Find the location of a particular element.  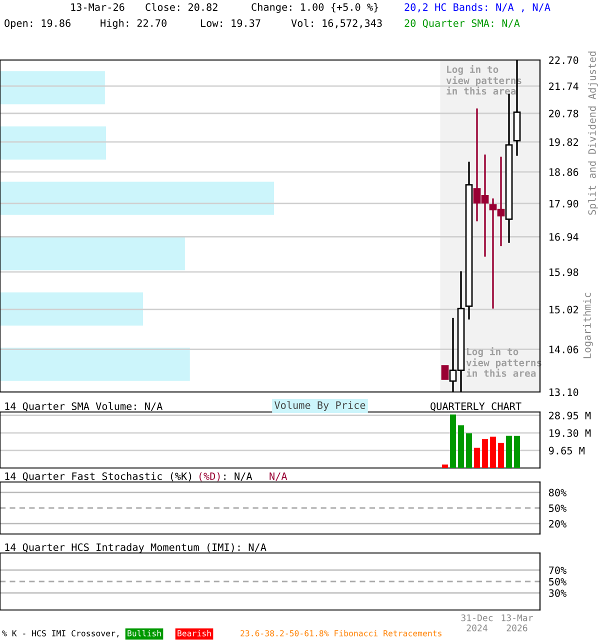

y-tick-label: 20.78 is located at coordinates (563, 114).